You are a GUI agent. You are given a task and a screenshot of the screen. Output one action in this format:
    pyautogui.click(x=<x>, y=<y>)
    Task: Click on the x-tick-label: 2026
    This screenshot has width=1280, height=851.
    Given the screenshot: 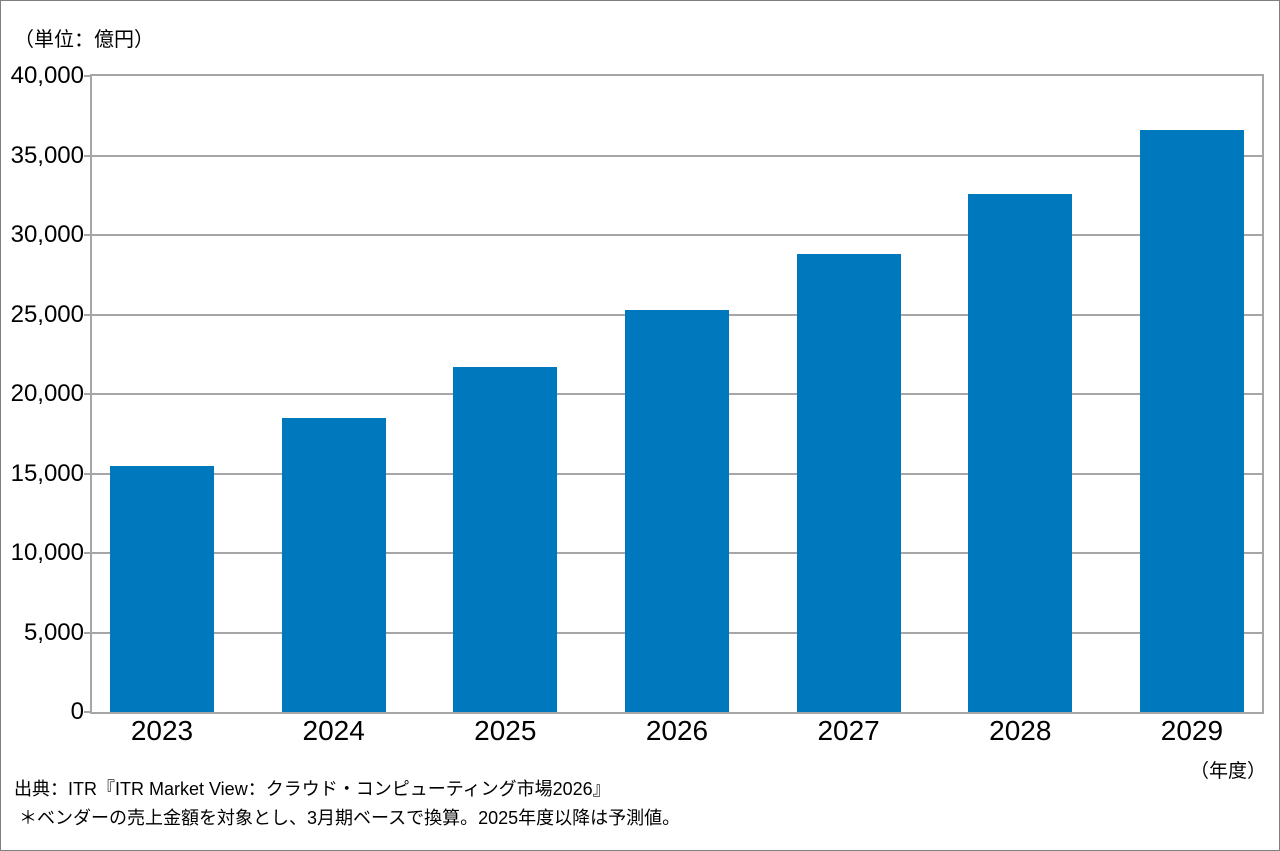 What is the action you would take?
    pyautogui.click(x=677, y=730)
    